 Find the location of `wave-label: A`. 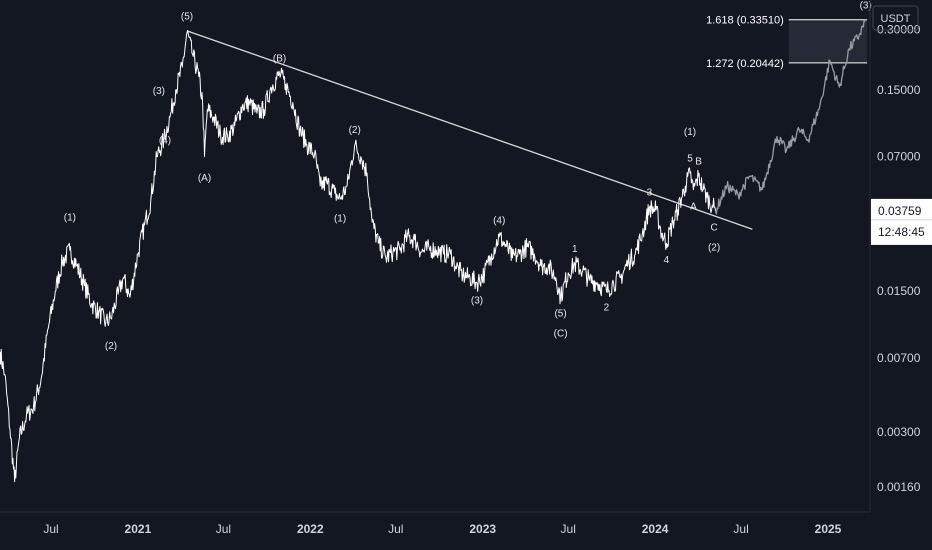

wave-label: A is located at coordinates (693, 206).